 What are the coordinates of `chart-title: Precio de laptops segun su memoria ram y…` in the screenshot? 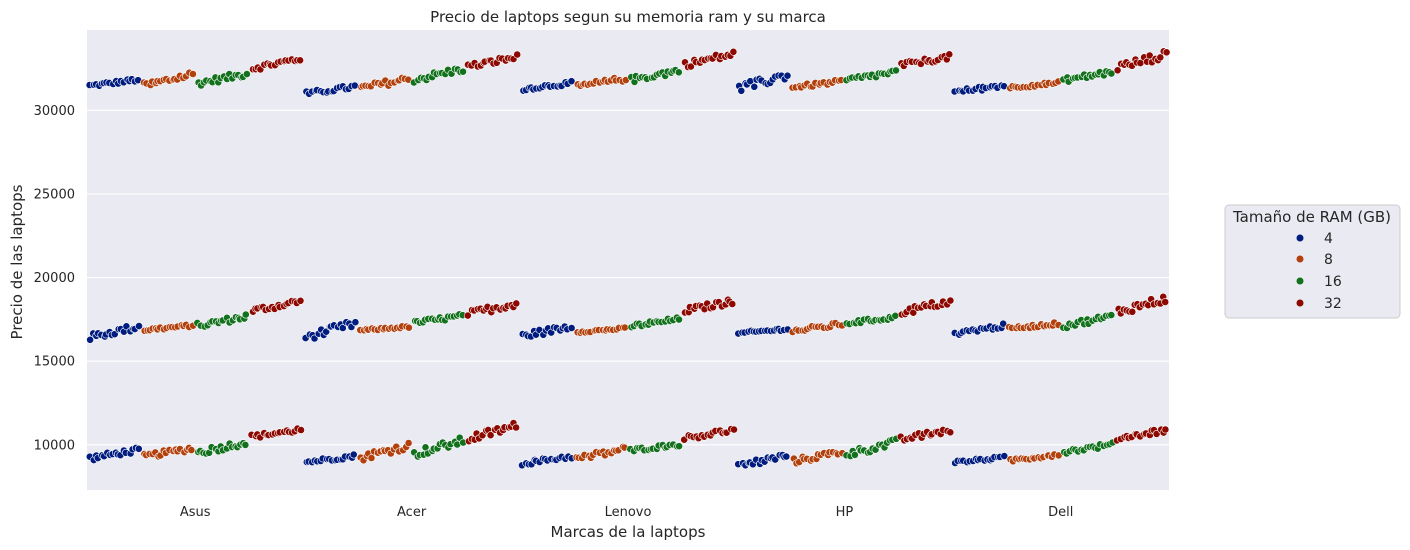 It's located at (628, 17).